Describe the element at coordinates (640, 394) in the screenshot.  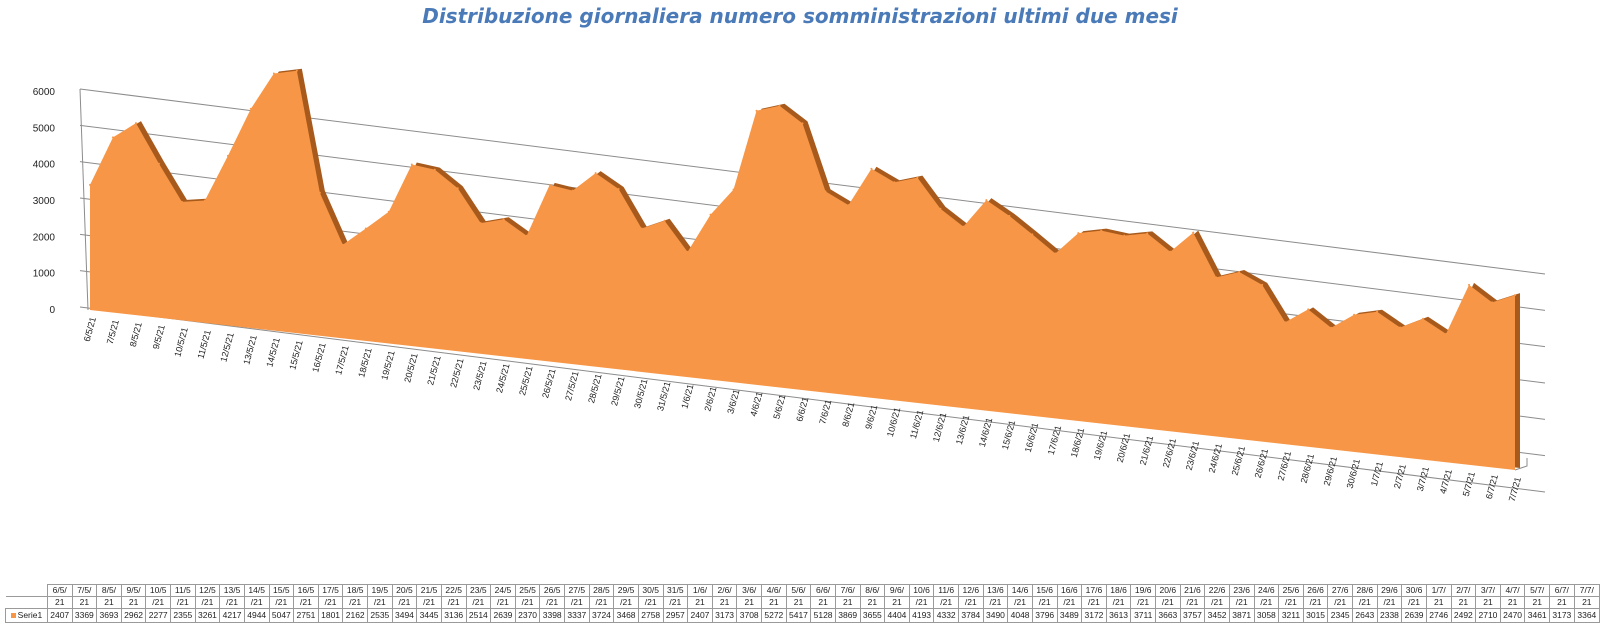
I see `x-tick-label: 30/5/21` at that location.